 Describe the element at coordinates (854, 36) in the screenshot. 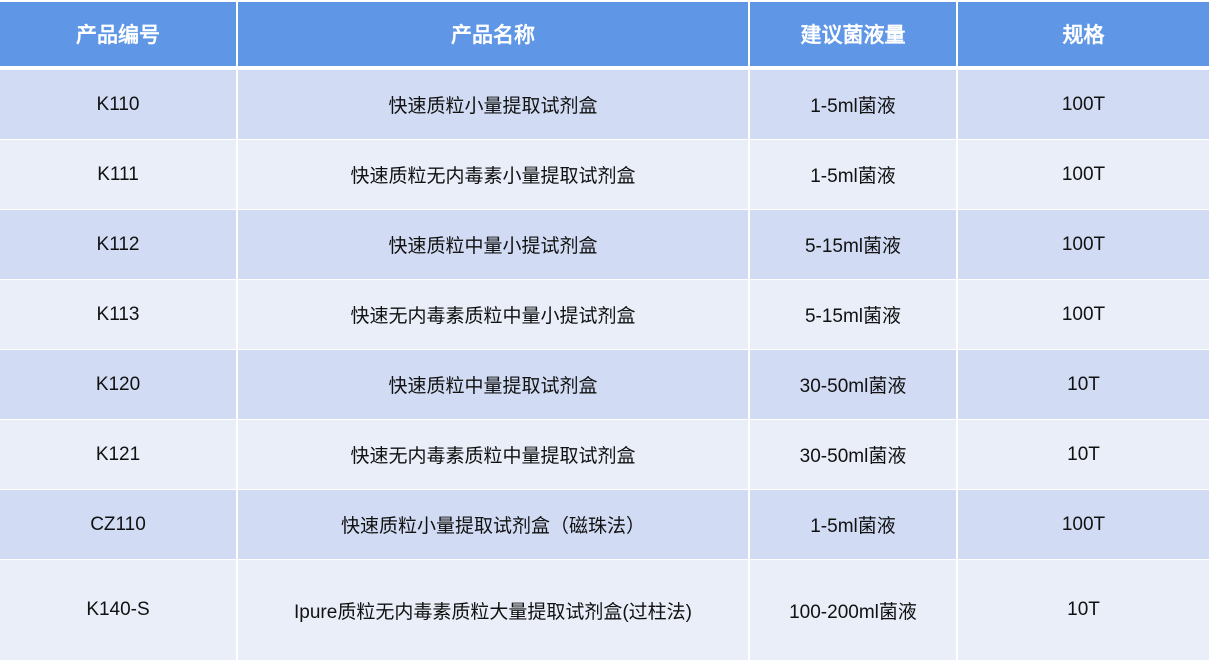

I see `header-culture-volume: 建议菌液量` at that location.